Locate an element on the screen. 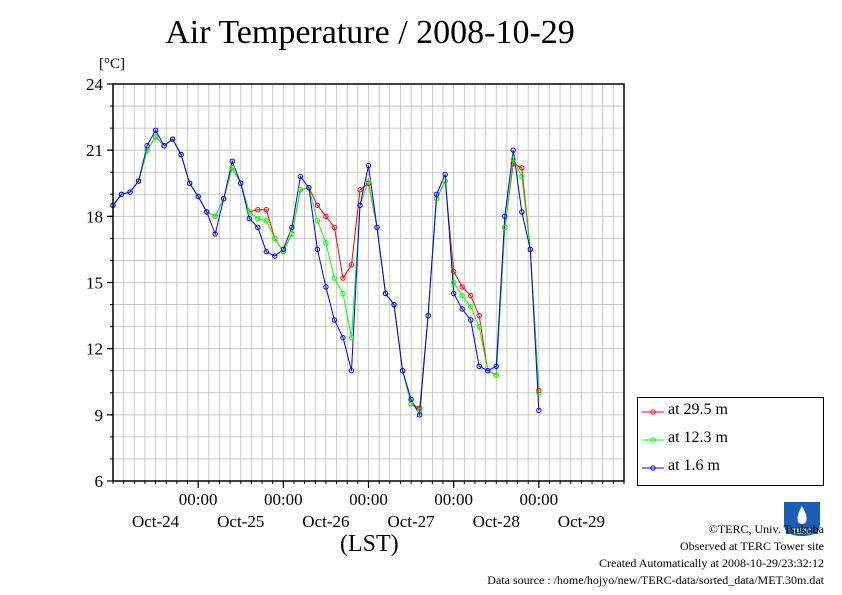 This screenshot has width=842, height=595. x-date-label: Oct-26 is located at coordinates (325, 521).